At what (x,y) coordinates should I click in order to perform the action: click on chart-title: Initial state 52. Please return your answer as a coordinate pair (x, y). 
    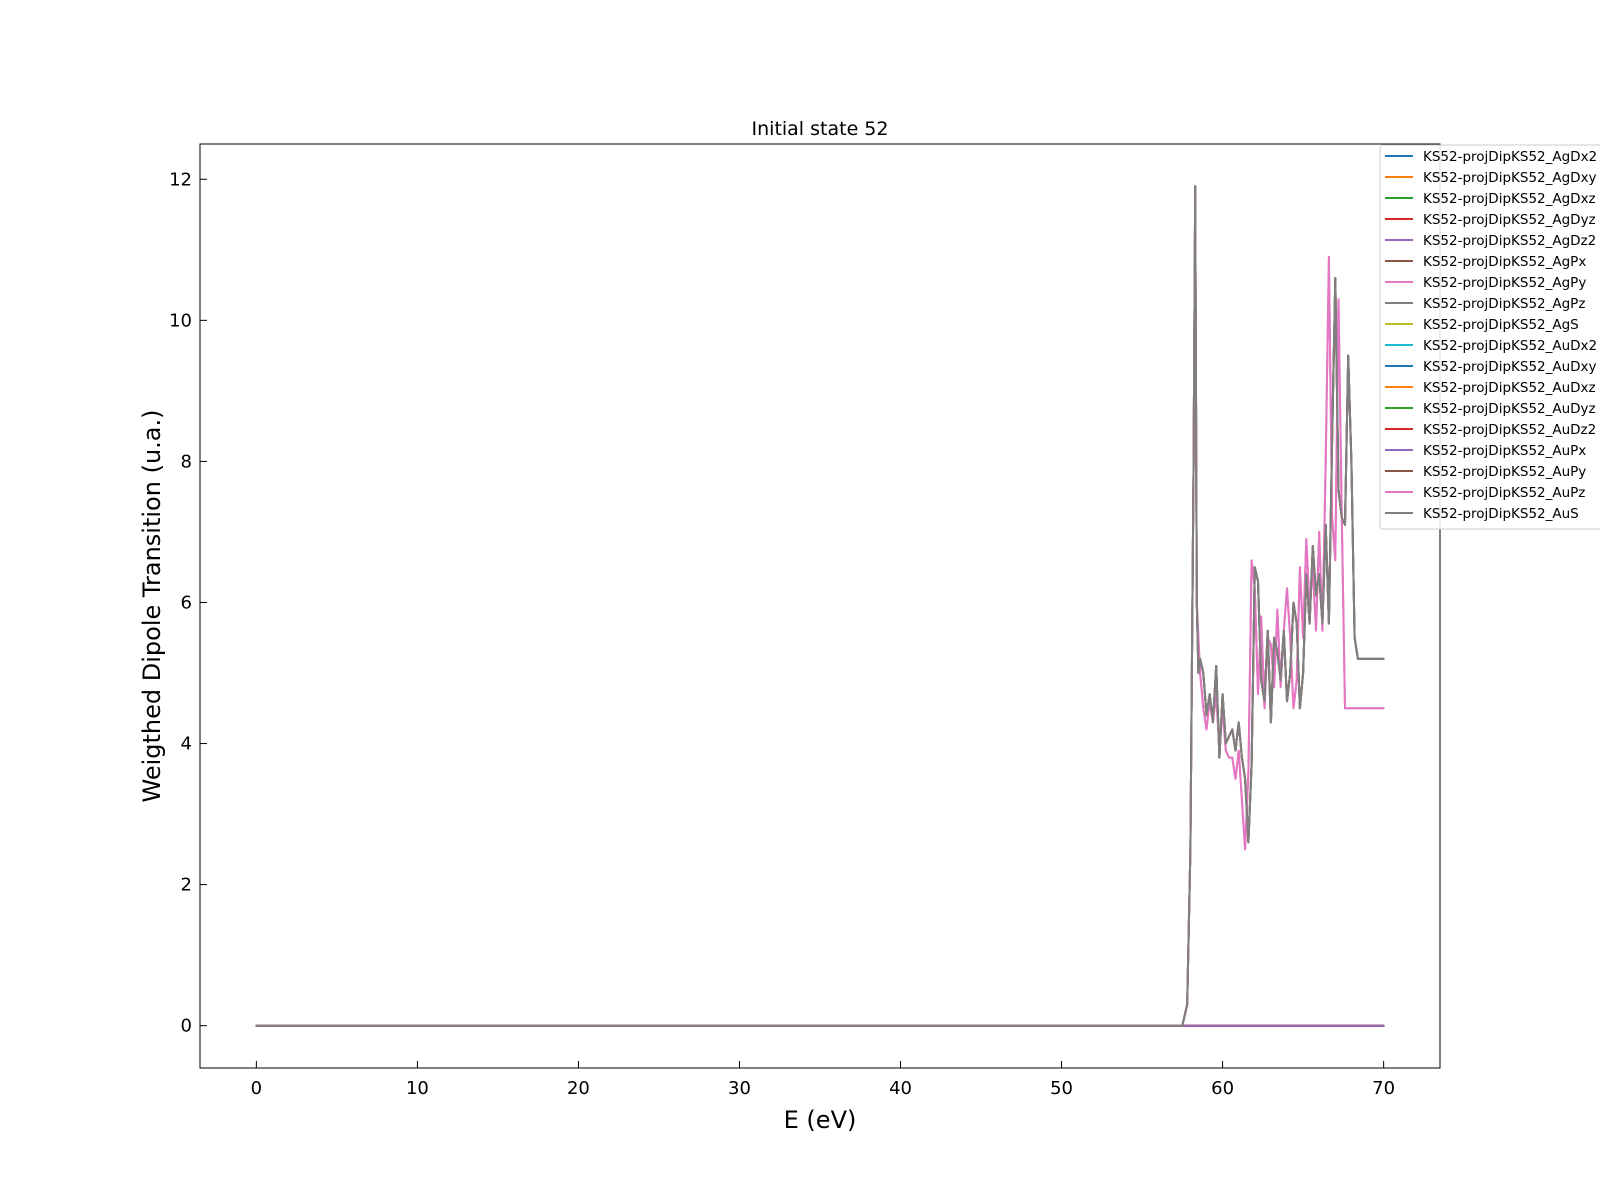
    Looking at the image, I should click on (820, 129).